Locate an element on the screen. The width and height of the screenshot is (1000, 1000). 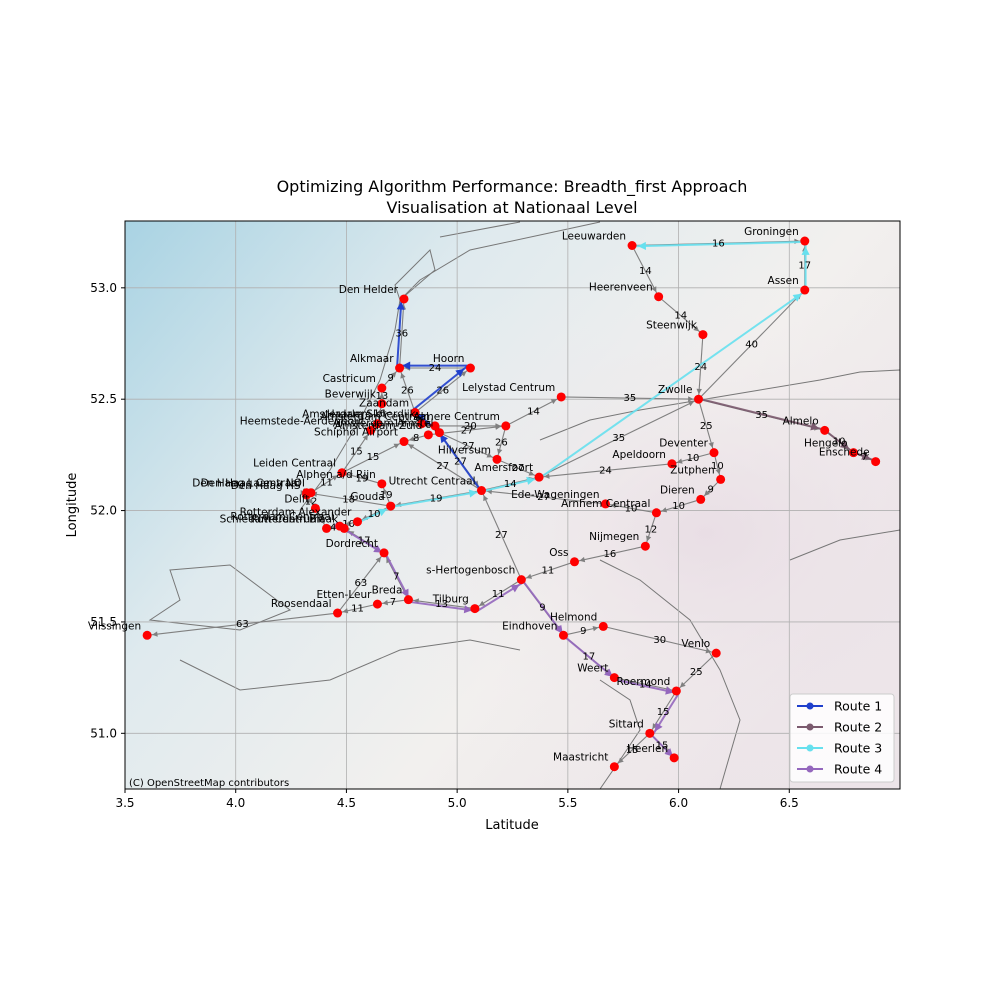
station-beverwijk is located at coordinates (382, 404).